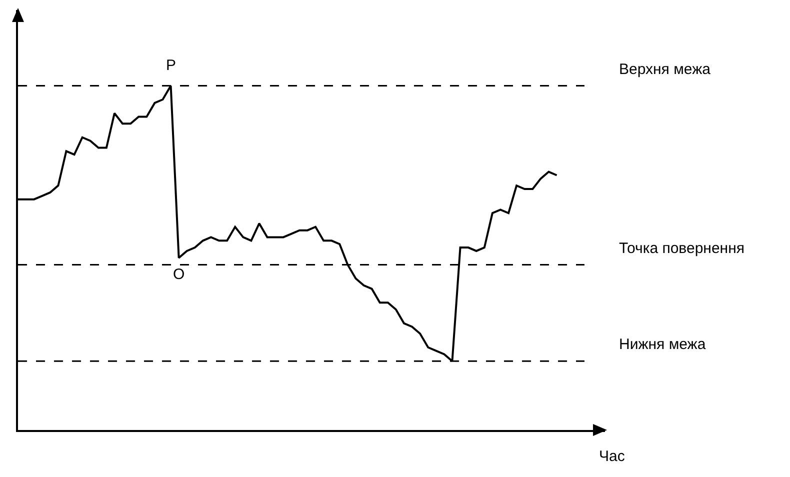 The height and width of the screenshot is (477, 790). I want to click on ref-line-label: Верхня межа, so click(665, 69).